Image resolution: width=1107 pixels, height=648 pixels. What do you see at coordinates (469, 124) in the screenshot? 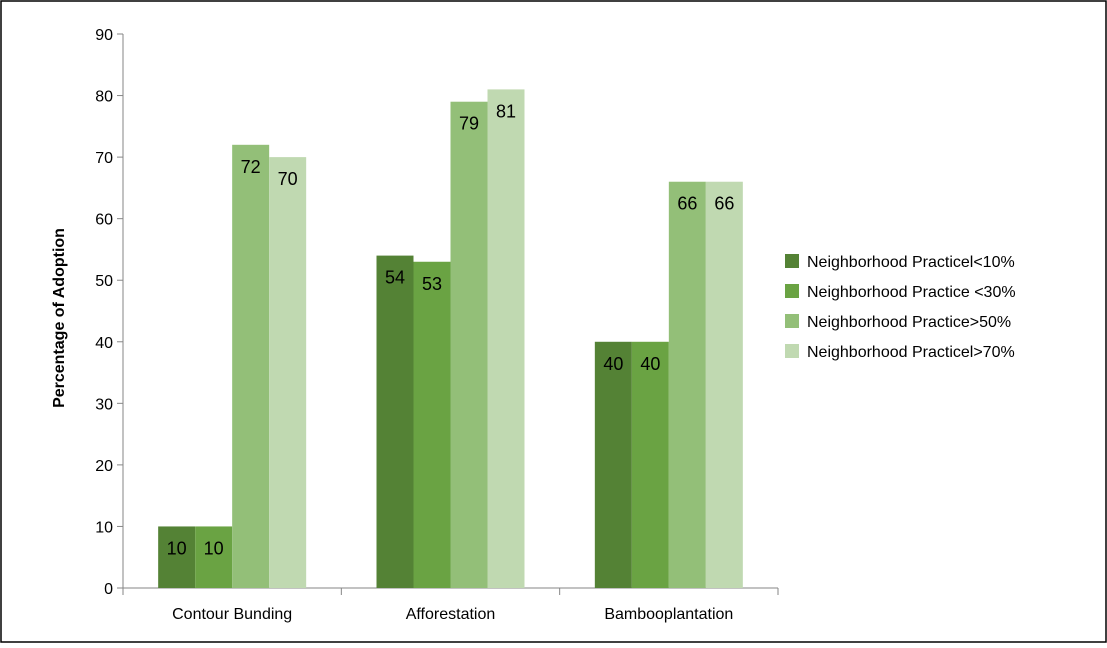
I see `data-label: 79` at bounding box center [469, 124].